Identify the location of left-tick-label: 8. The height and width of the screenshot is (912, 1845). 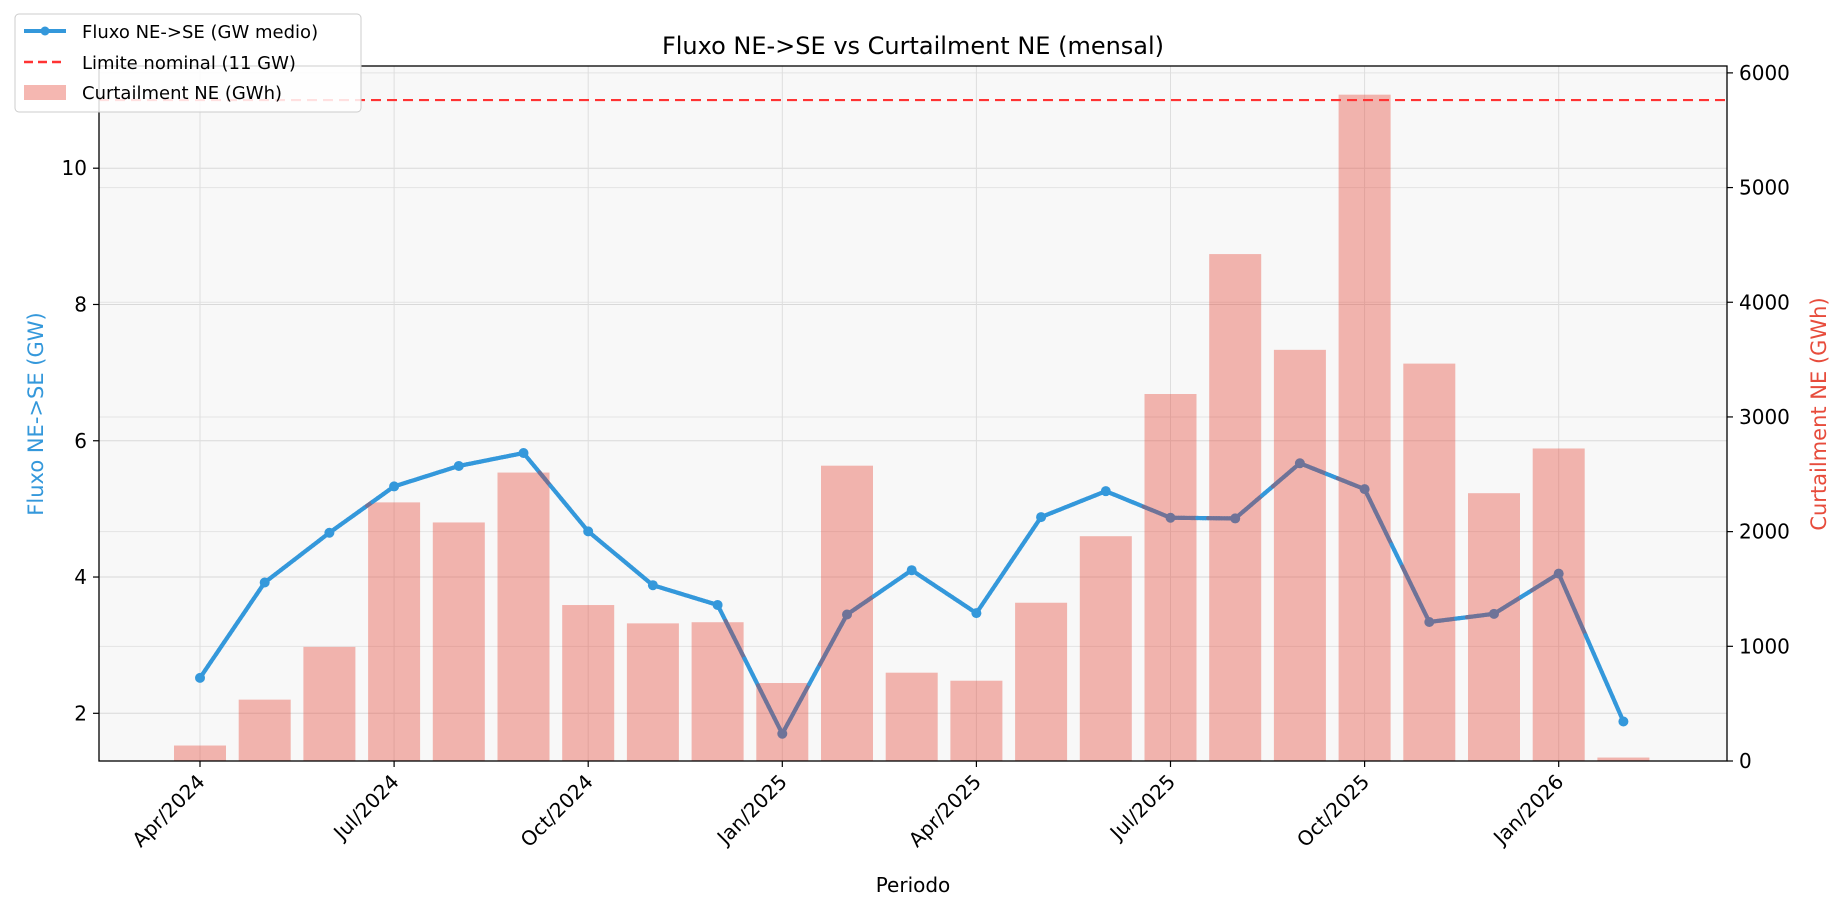
(80, 304).